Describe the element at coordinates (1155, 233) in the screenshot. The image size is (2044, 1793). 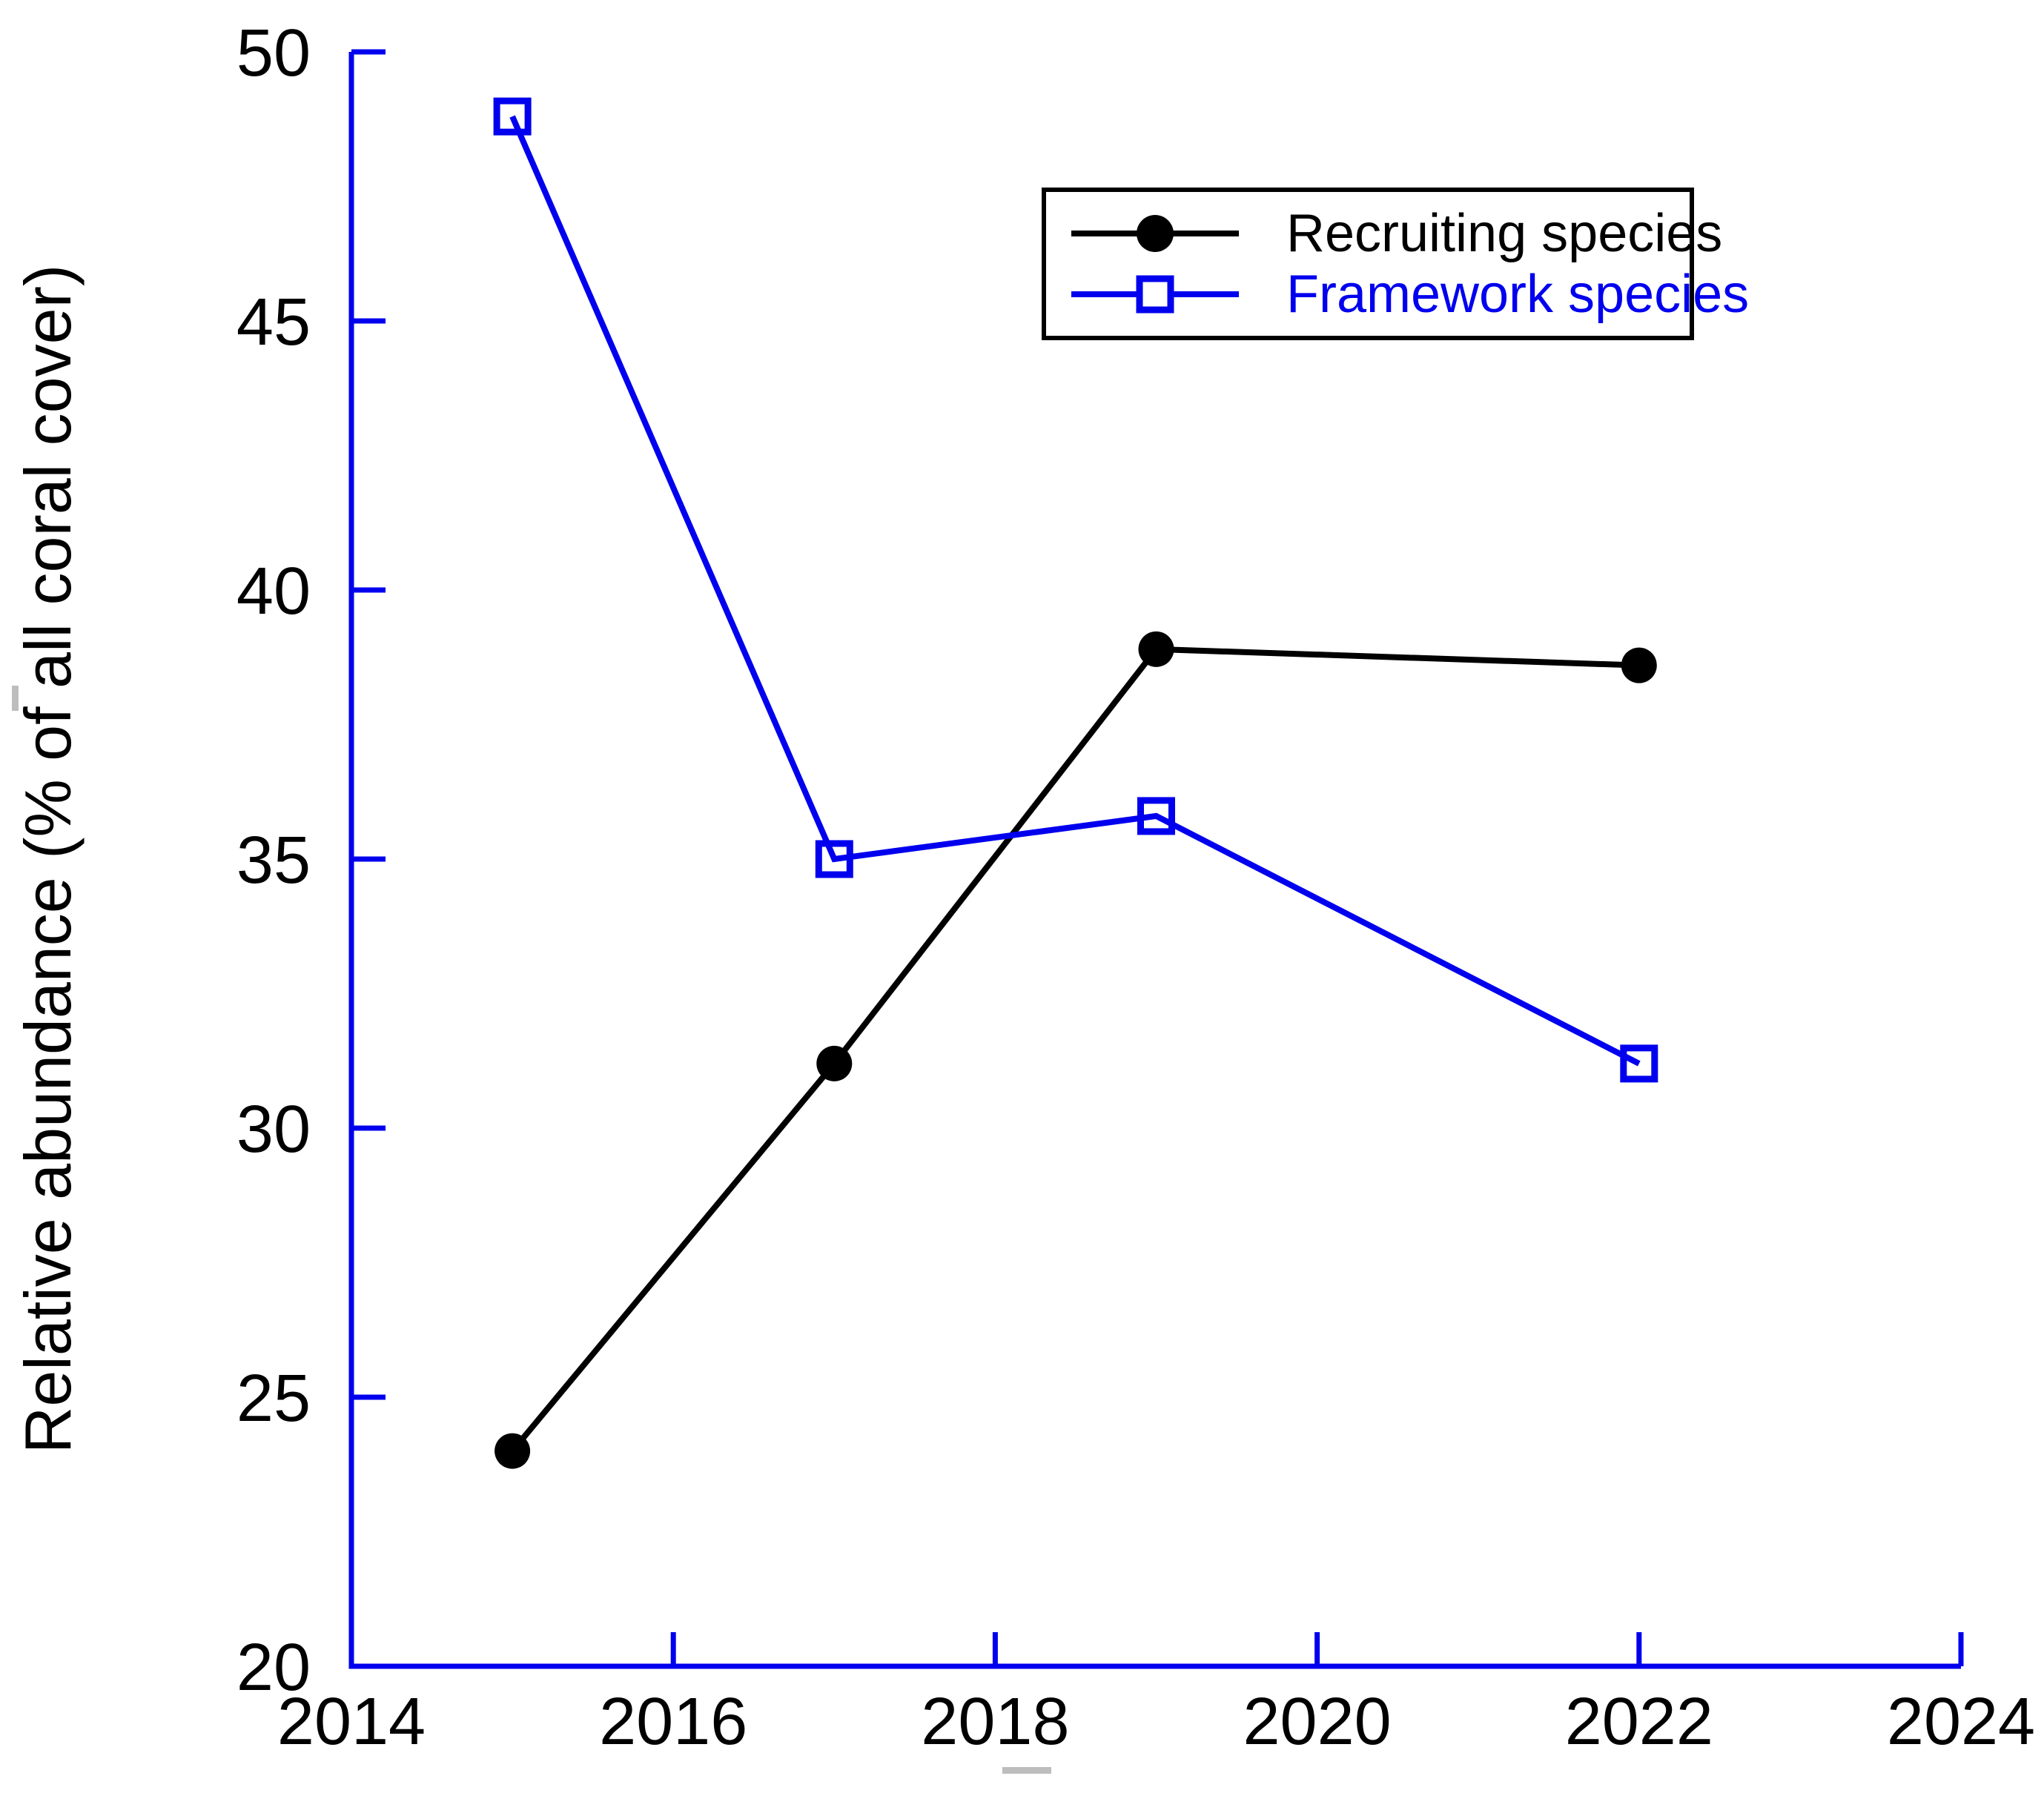
I see `filled-circle-icon` at that location.